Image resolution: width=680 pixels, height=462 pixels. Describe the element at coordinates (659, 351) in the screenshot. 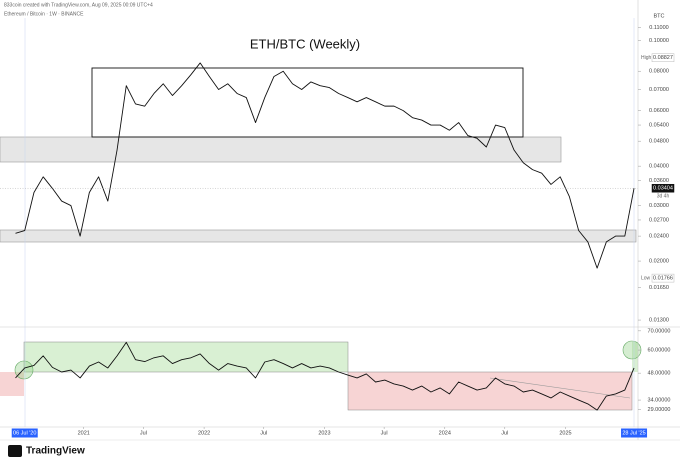

I see `y-tick-label: 60.00000` at that location.